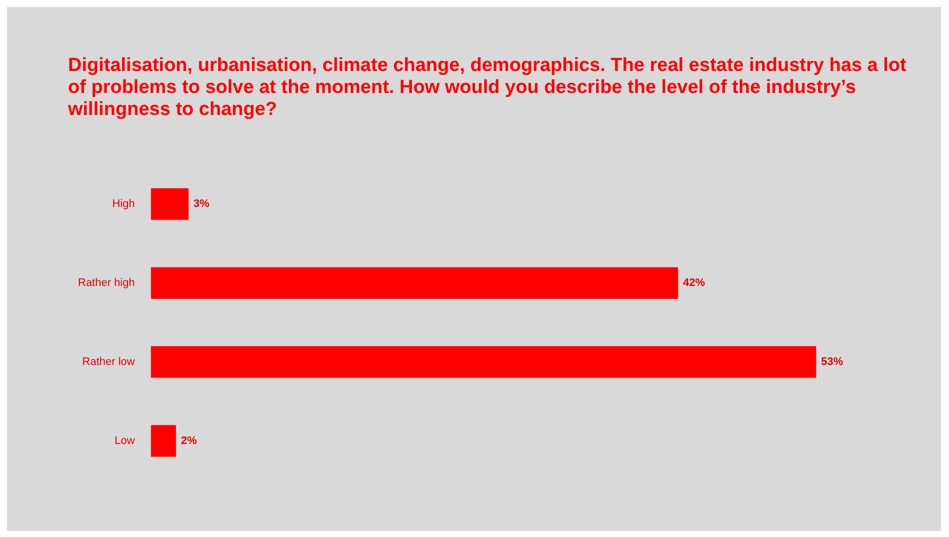 This screenshot has height=537, width=949. I want to click on chart-title: Digitalisation, urbanisation, climate change, demographics. The real estate industry has a lot of problems to solve at the moment. How would you describe the level of the industry’s willingness to change?, so click(488, 88).